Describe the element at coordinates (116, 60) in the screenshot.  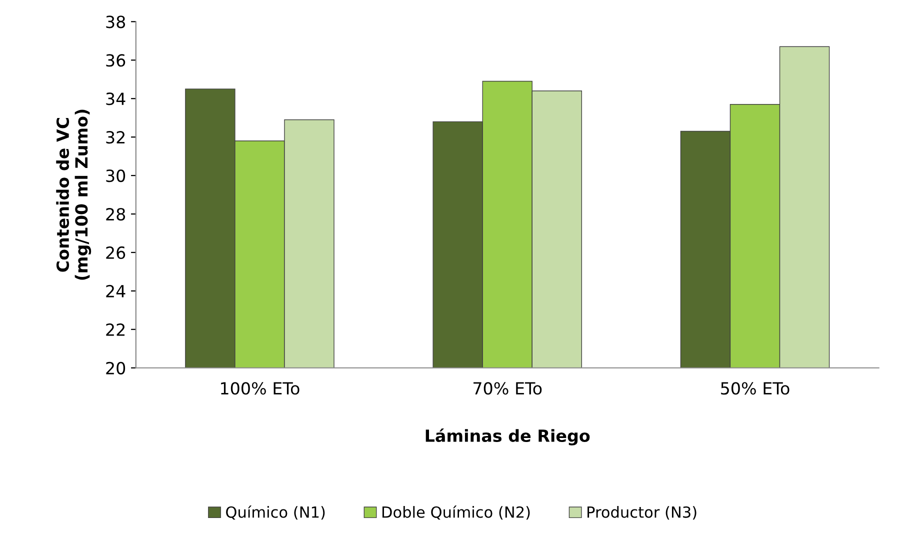
I see `y-tick-label: 36` at that location.